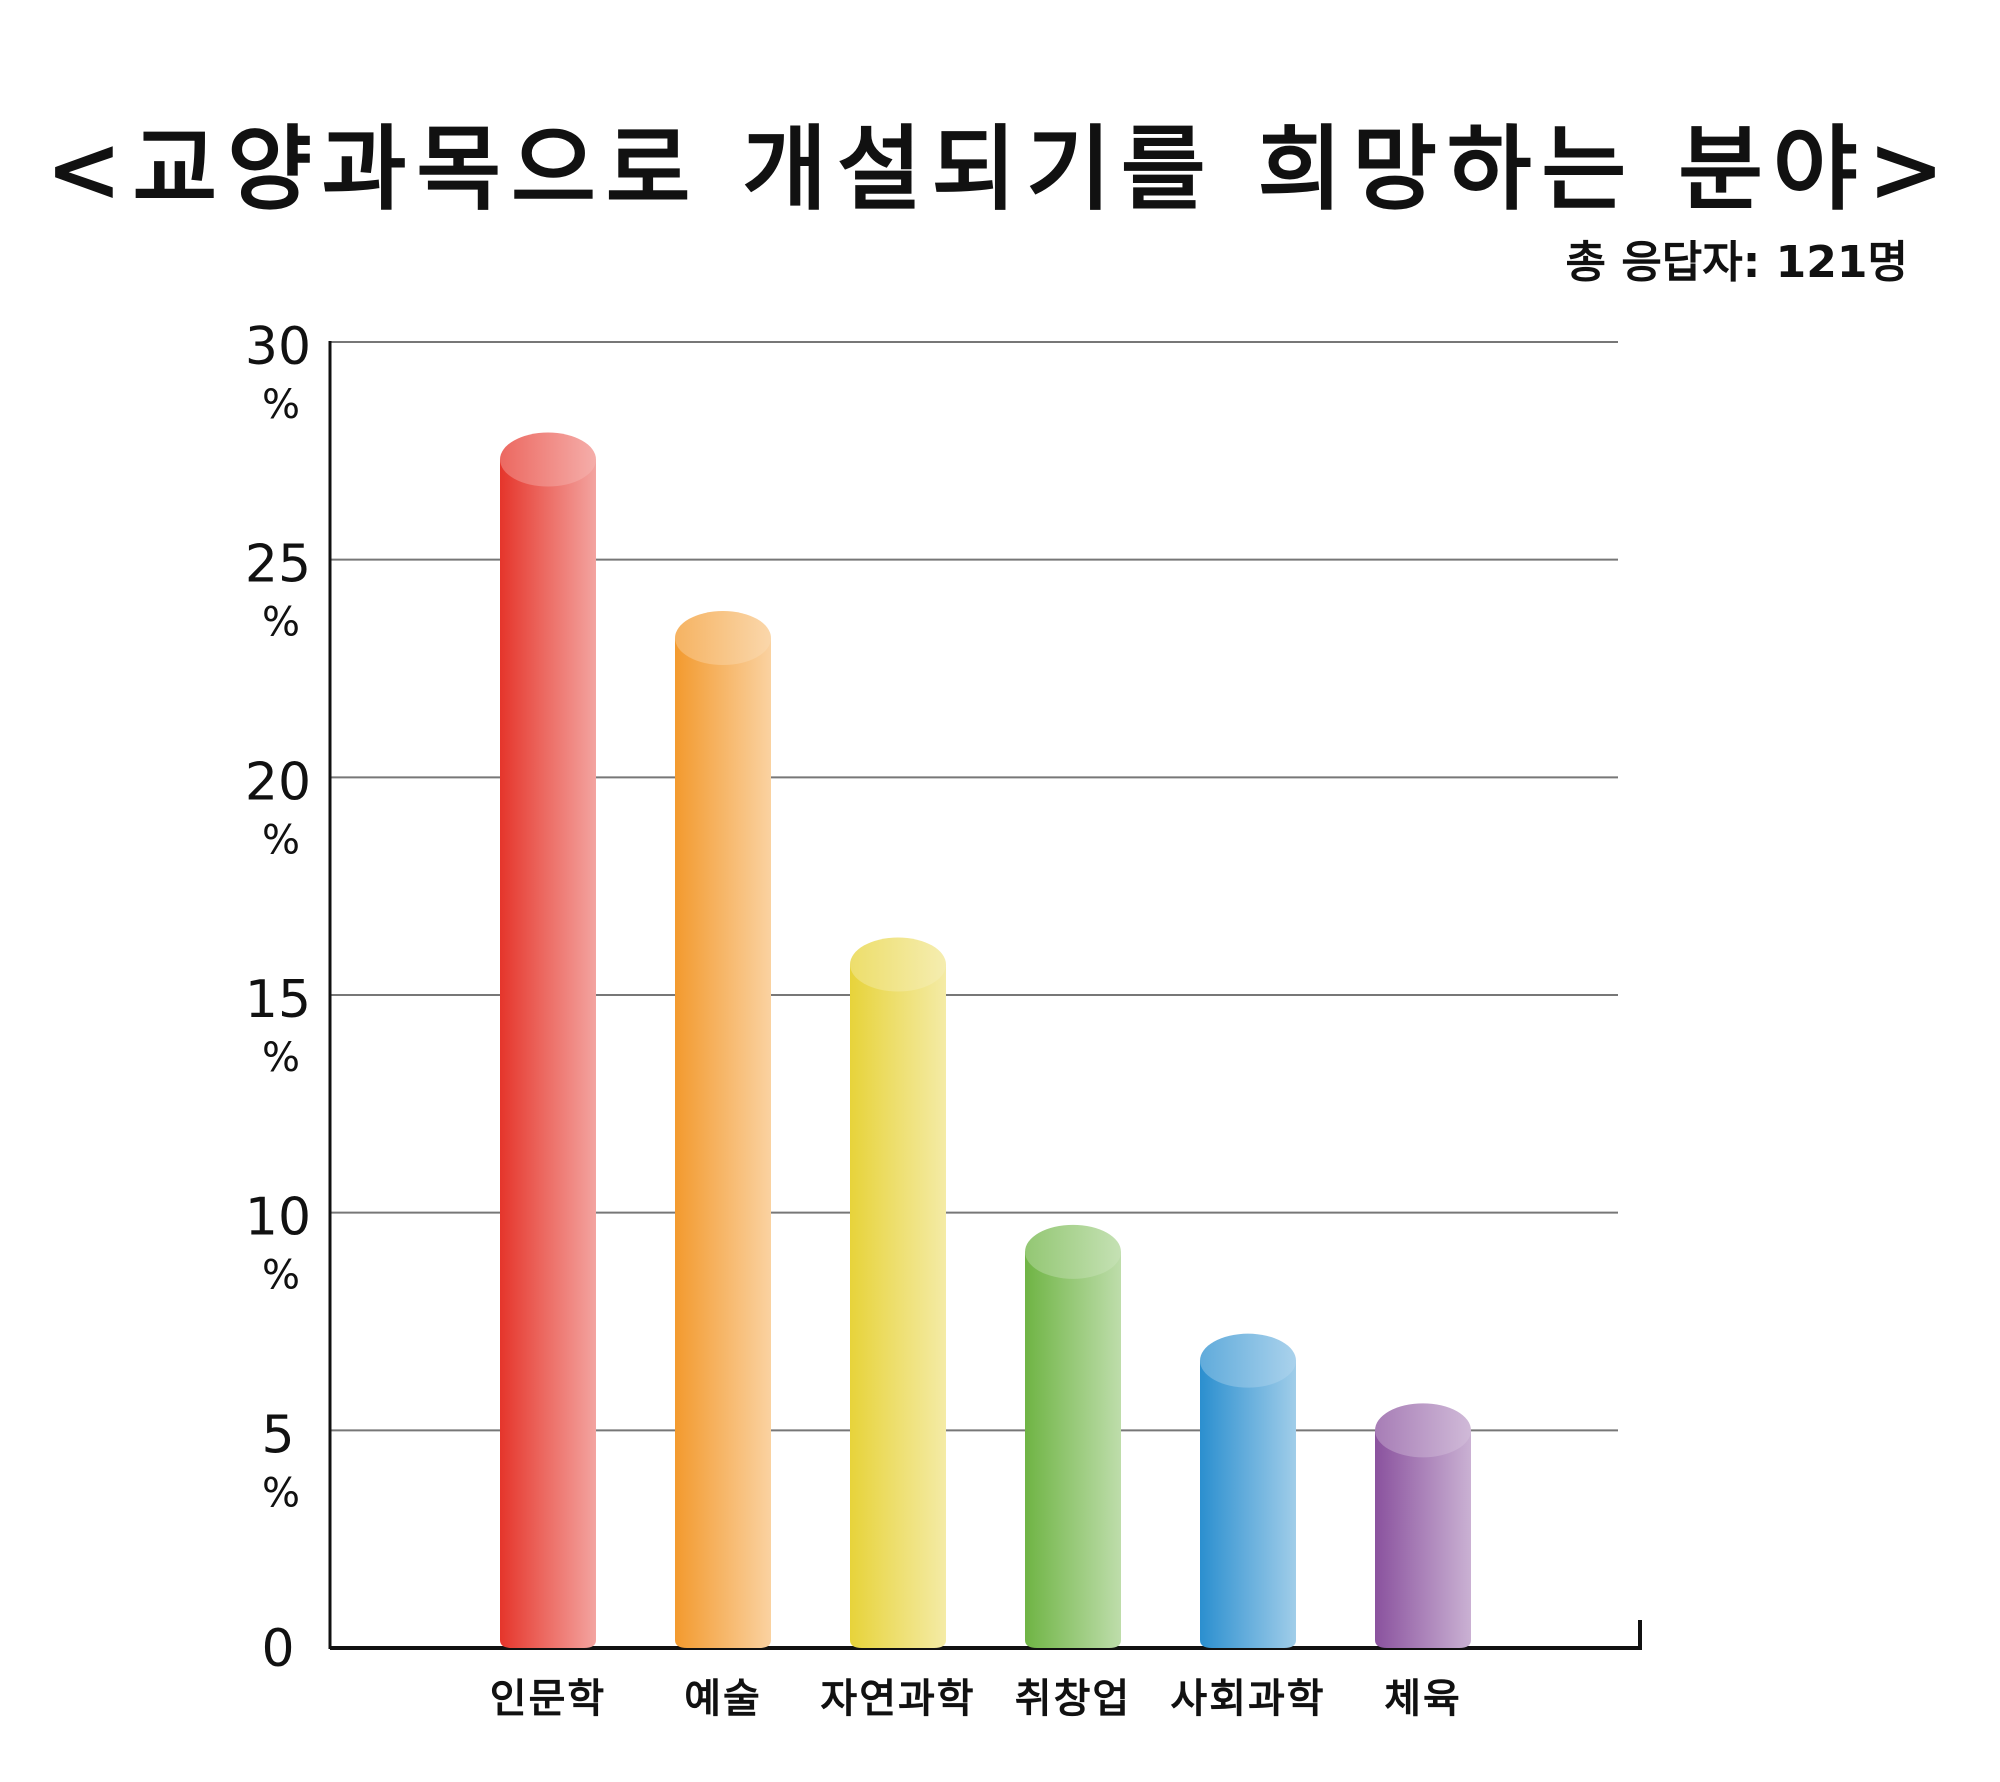 The width and height of the screenshot is (2000, 1782). Describe the element at coordinates (548, 1698) in the screenshot. I see `x-tick-label: 인문학` at that location.